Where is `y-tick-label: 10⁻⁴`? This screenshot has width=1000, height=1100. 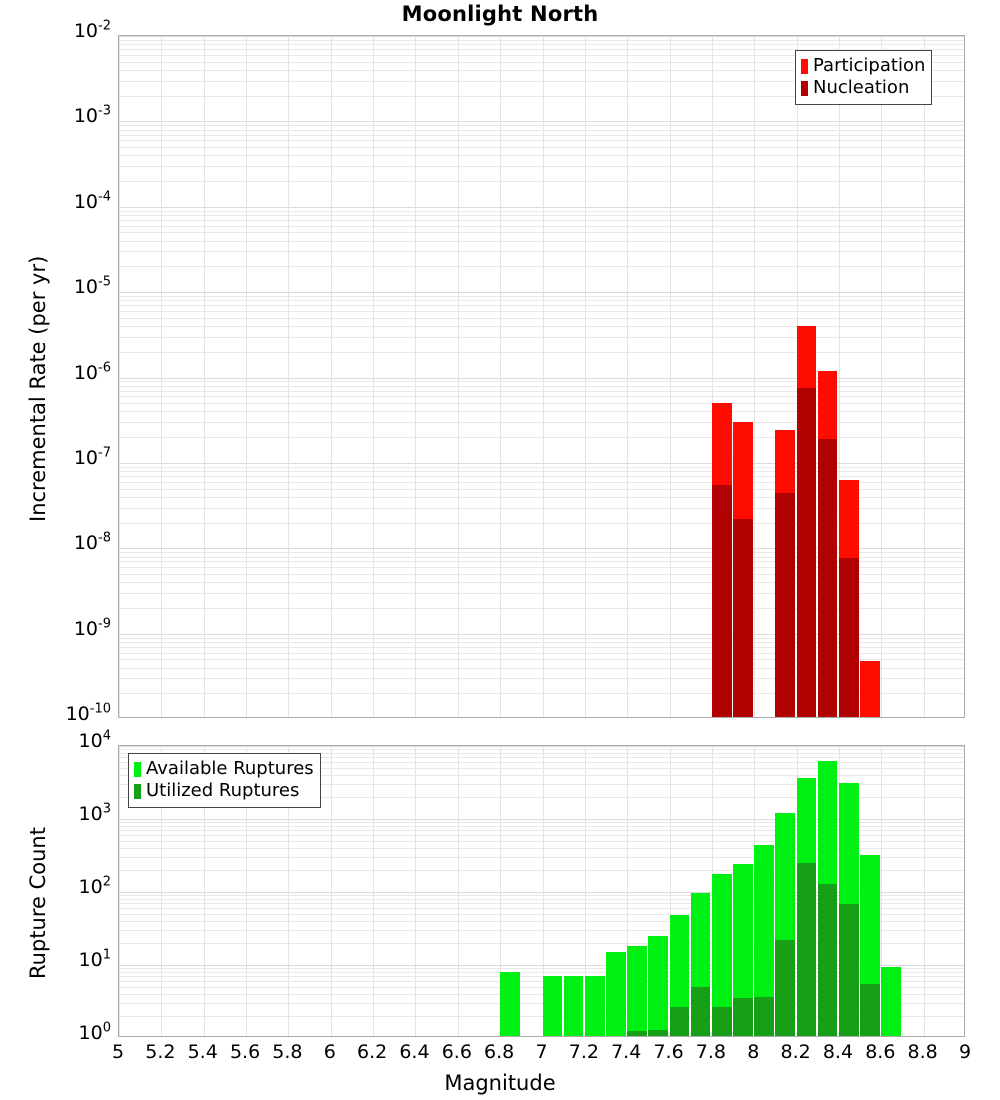
y-tick-label: 10⁻⁴ is located at coordinates (92, 201).